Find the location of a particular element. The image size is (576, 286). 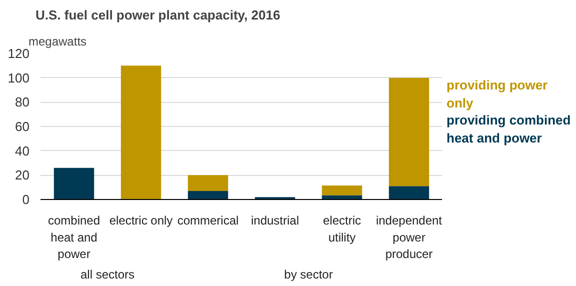

x-tick-label: industrial is located at coordinates (275, 221).